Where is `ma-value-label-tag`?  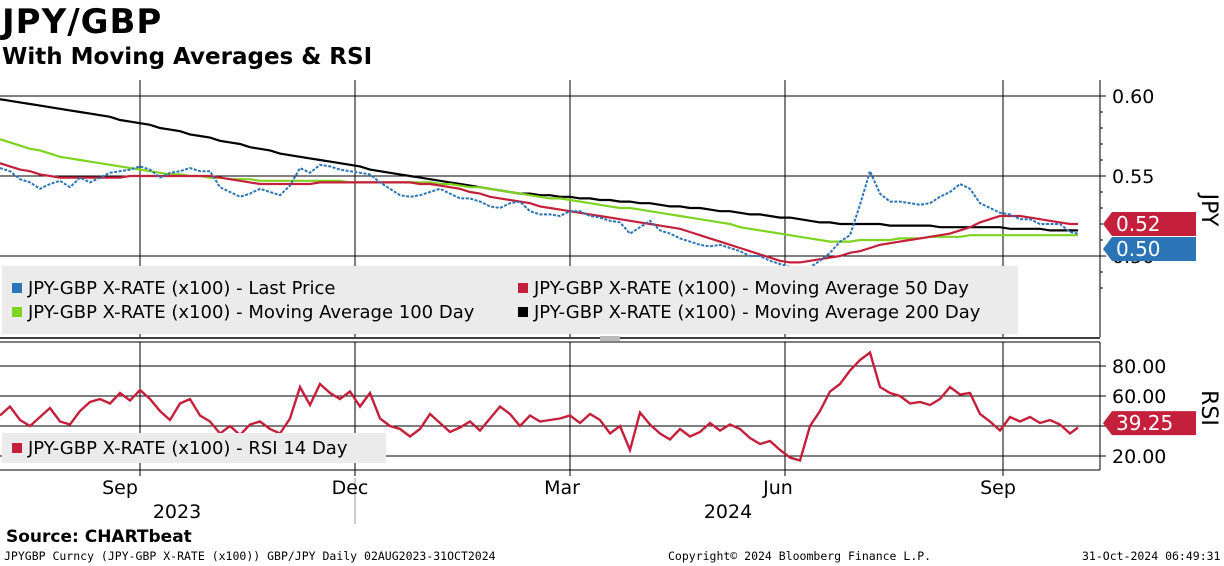 ma-value-label-tag is located at coordinates (1149, 224).